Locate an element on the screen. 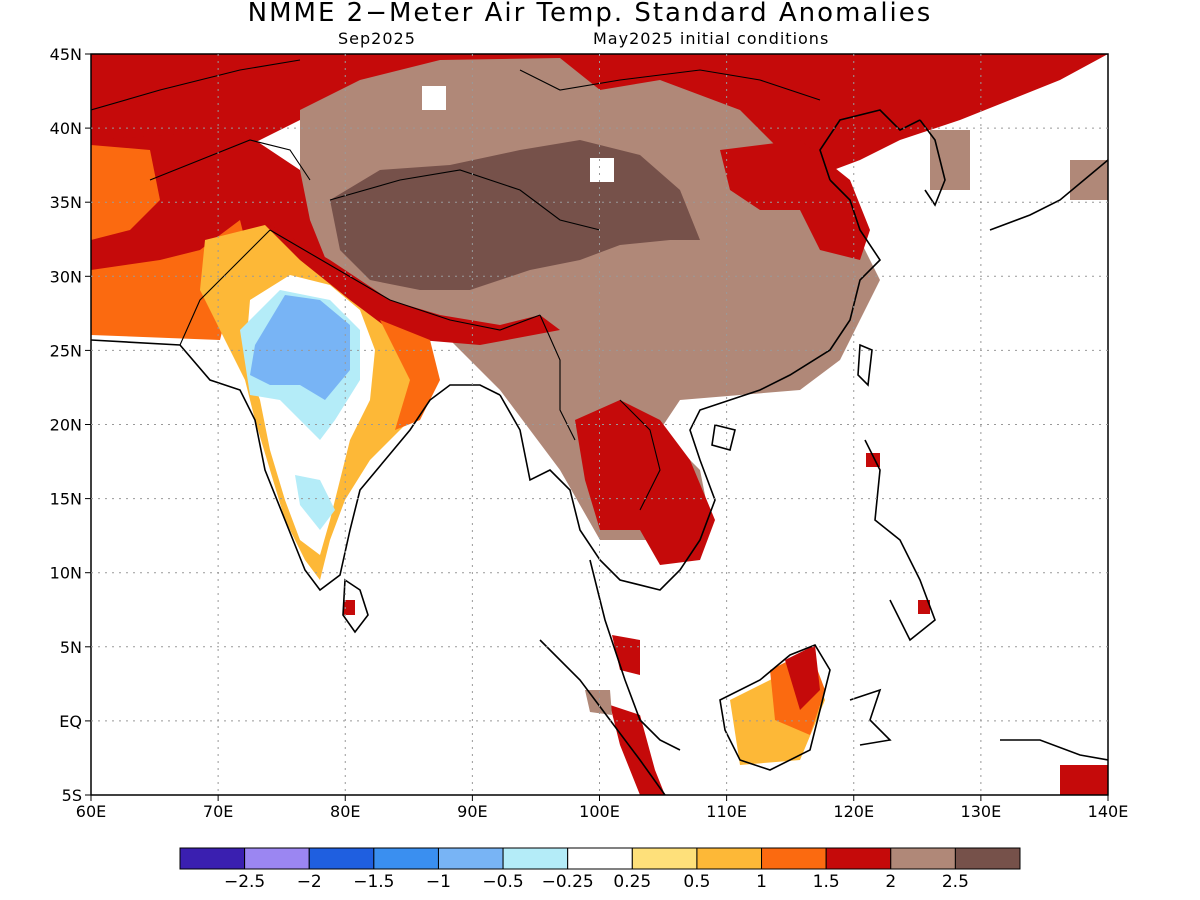 Image resolution: width=1200 pixels, height=900 pixels. colorbar-label: −0.25 is located at coordinates (568, 882).